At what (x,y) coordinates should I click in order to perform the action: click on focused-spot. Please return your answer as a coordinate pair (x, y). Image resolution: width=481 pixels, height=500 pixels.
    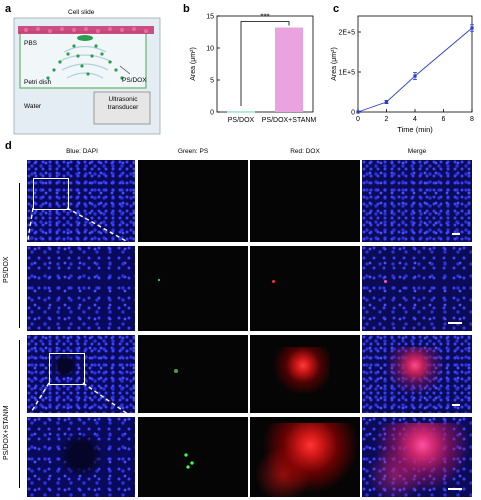
    Looking at the image, I should click on (85, 38).